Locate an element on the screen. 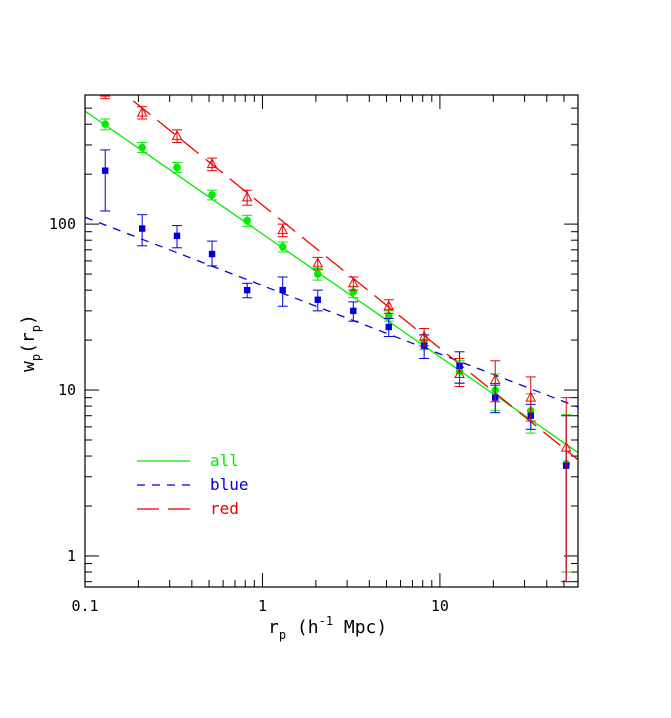 The height and width of the screenshot is (718, 671). legend-label-all: all is located at coordinates (224, 460).